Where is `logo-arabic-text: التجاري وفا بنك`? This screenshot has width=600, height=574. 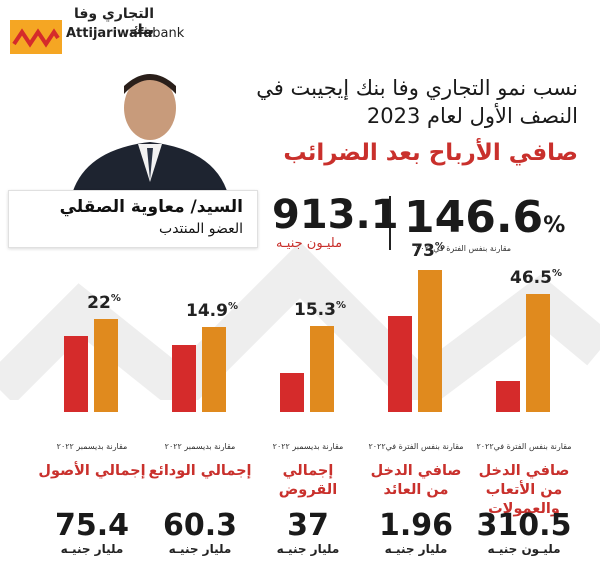
logo-arabic-text: التجاري وفا بنك is located at coordinates (113, 22).